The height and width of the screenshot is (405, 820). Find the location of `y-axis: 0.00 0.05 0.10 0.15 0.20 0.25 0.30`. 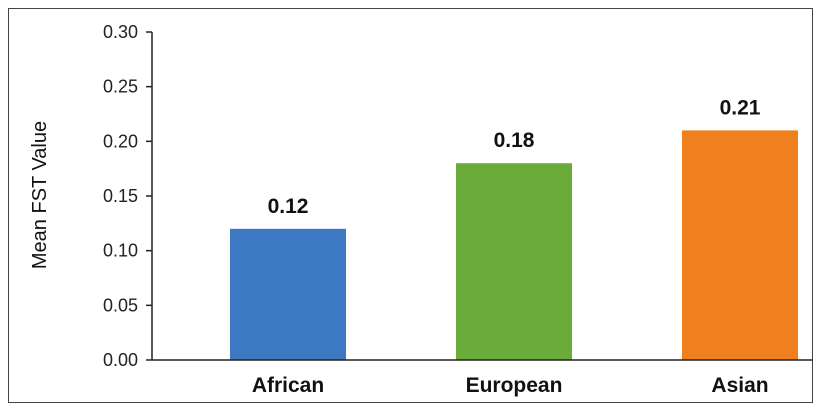

y-axis: 0.00 0.05 0.10 0.15 0.20 0.25 0.30 is located at coordinates (128, 196).